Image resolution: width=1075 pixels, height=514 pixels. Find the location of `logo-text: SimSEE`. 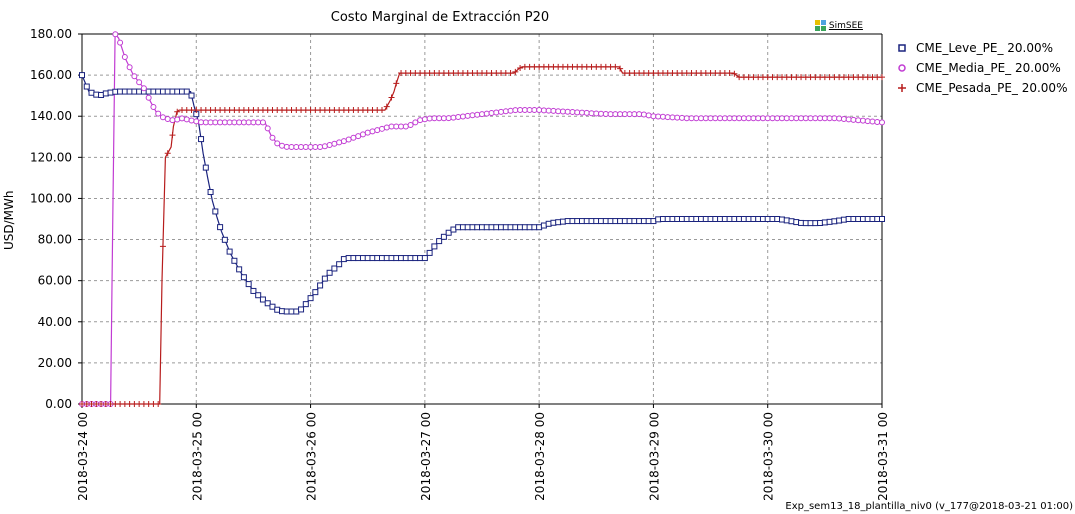

logo-text: SimSEE is located at coordinates (845, 26).